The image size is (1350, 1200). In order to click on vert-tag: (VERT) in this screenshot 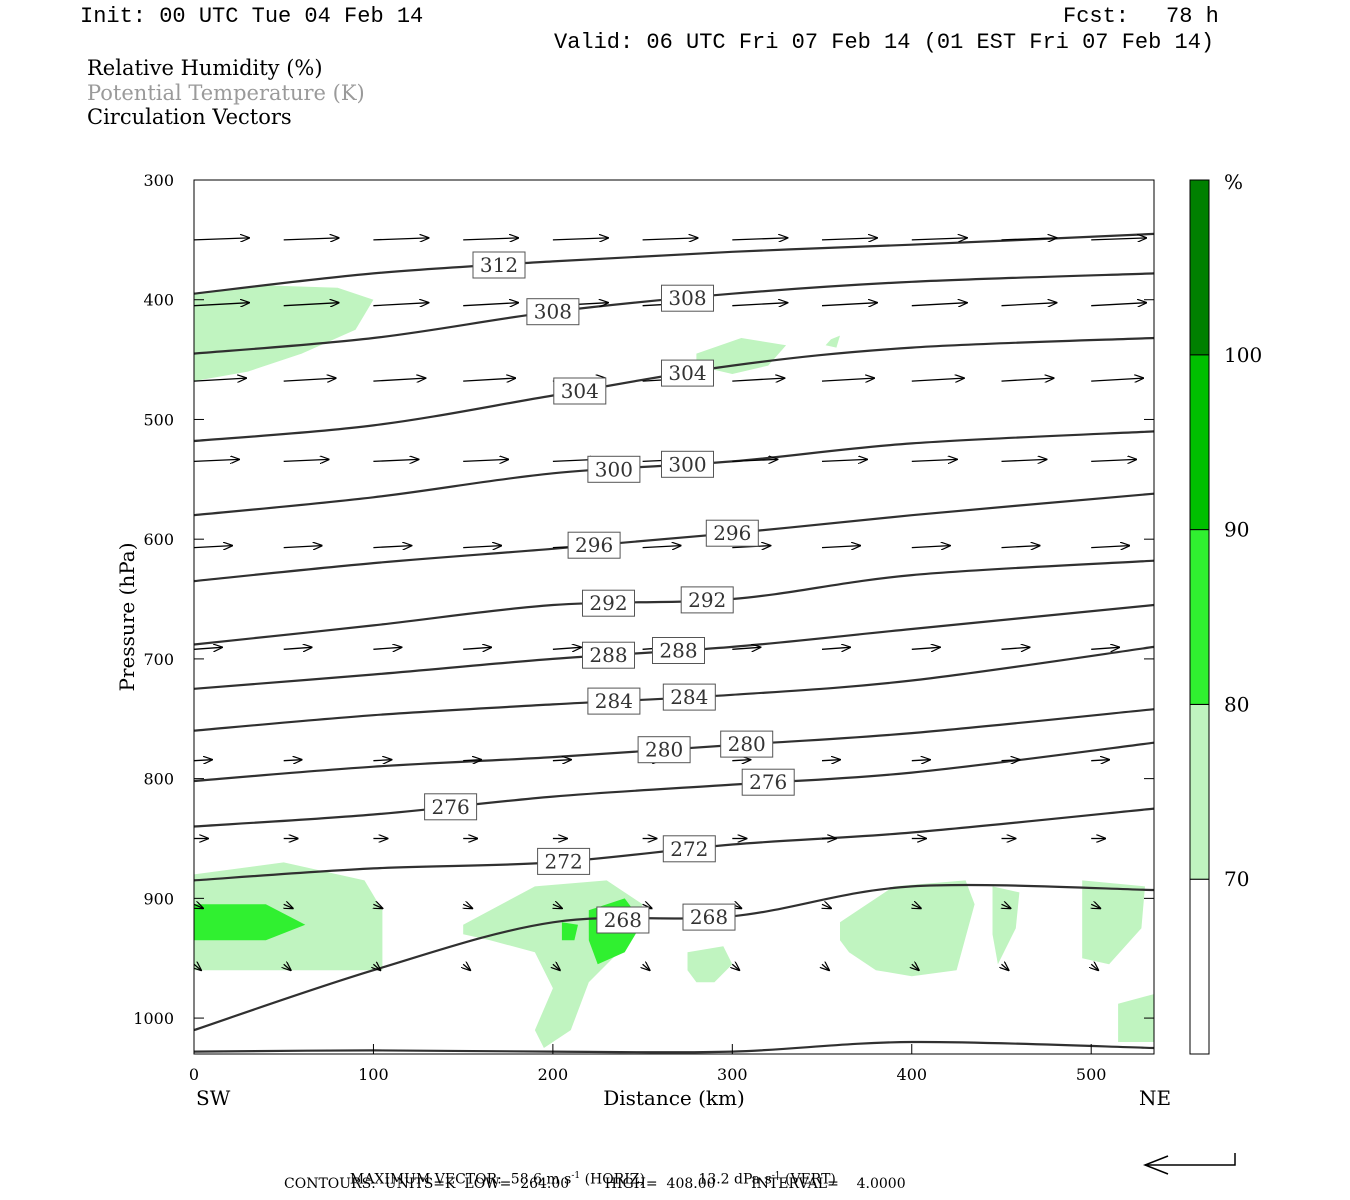, I will do `click(810, 1179)`.